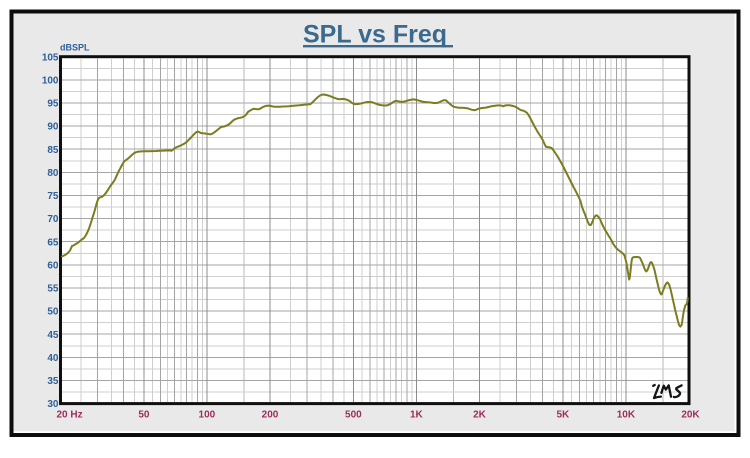 The height and width of the screenshot is (458, 750). I want to click on svg-text: 95, so click(53, 104).